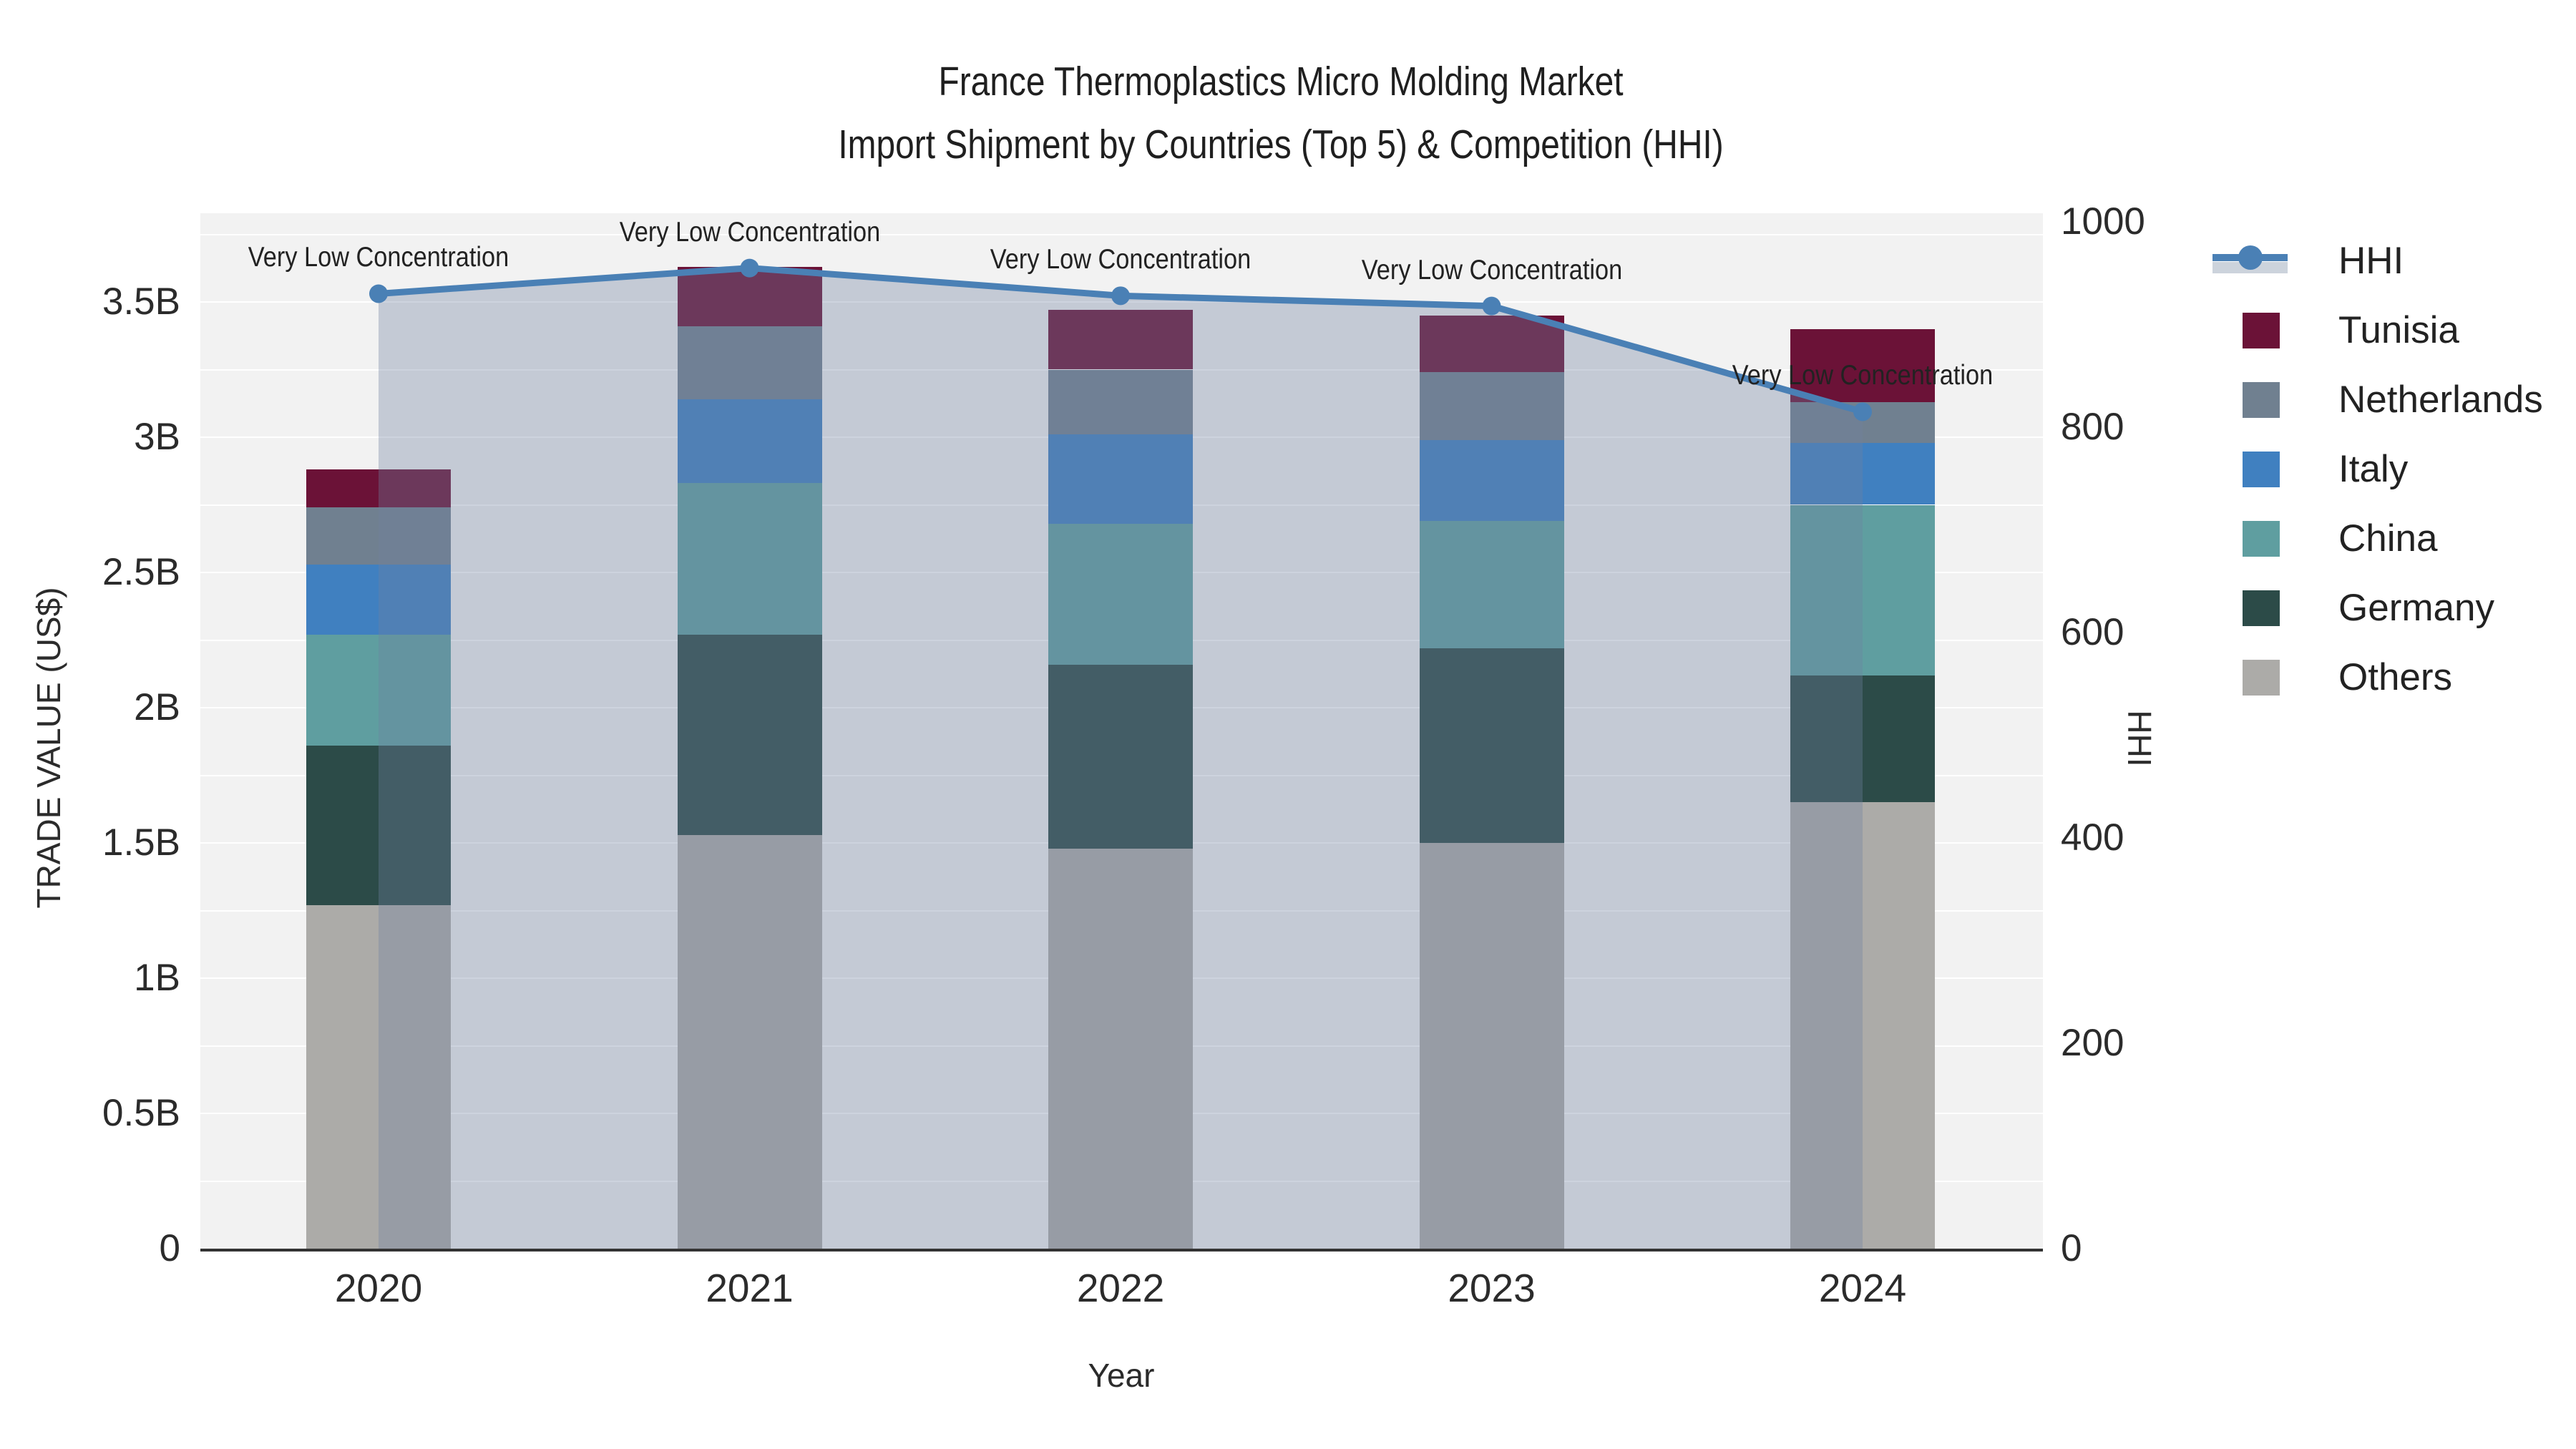  I want to click on legend-item-others: Others, so click(2377, 677).